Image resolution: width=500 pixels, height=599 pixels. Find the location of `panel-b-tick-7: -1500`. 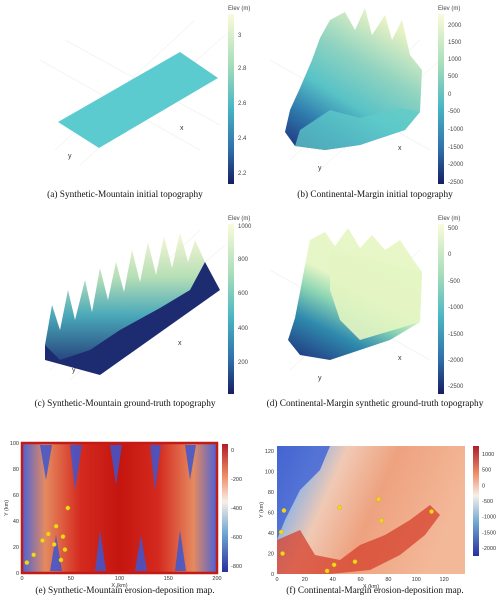

panel-b-tick-7: -1500 is located at coordinates (456, 148).